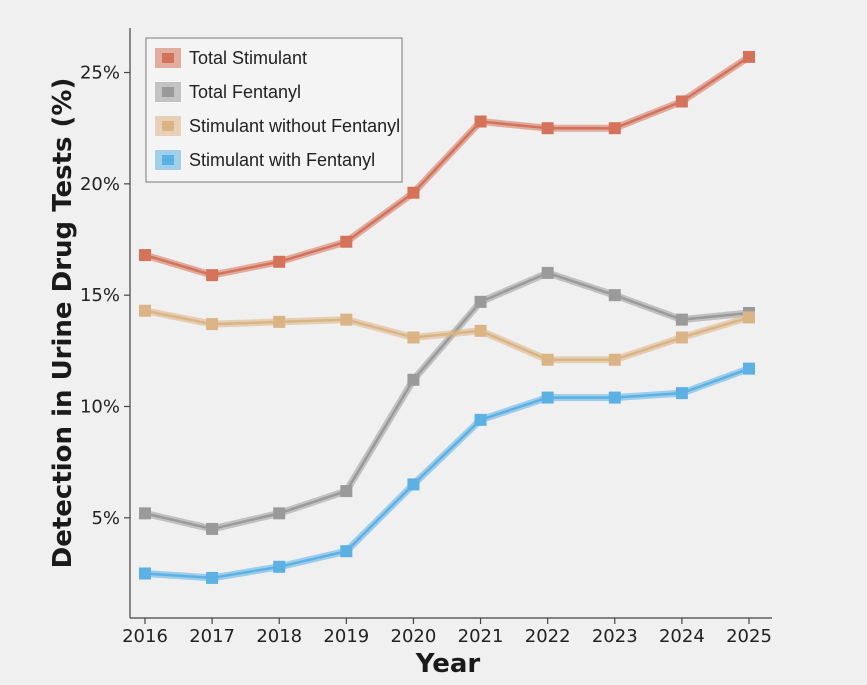  Describe the element at coordinates (100, 406) in the screenshot. I see `y-tick-label: 10%` at that location.